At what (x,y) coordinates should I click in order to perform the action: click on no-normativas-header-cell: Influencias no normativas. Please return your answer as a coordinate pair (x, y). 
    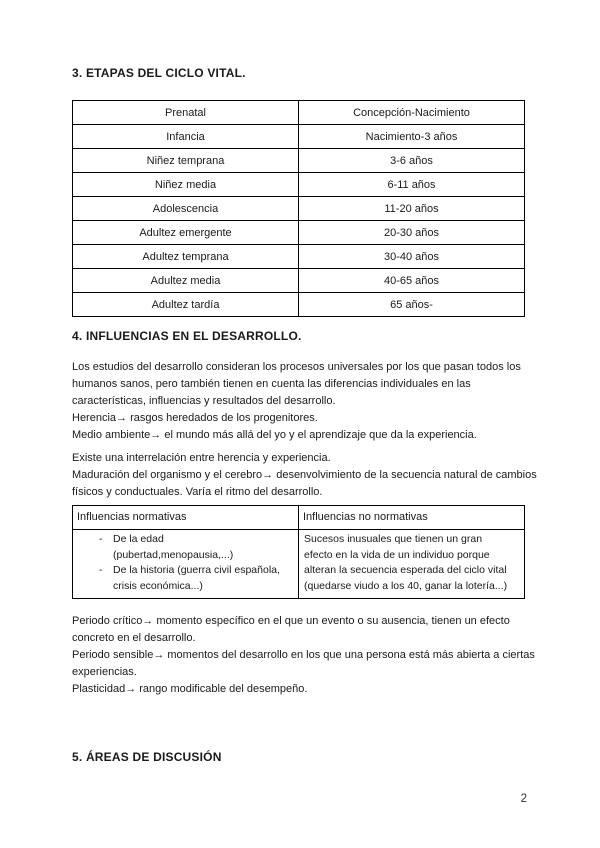
    Looking at the image, I should click on (411, 517).